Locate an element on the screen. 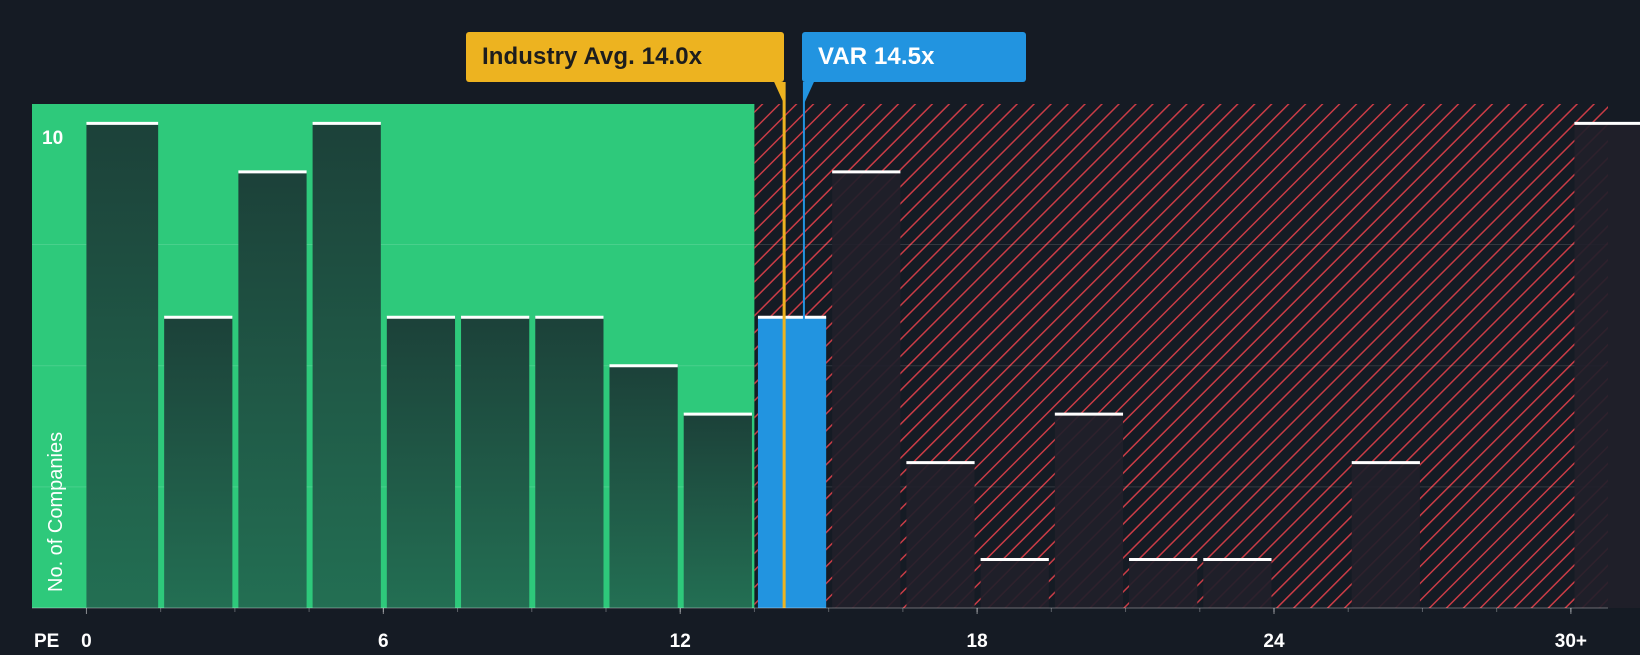 This screenshot has height=655, width=1640. company-callout: VAR 14.5x is located at coordinates (914, 57).